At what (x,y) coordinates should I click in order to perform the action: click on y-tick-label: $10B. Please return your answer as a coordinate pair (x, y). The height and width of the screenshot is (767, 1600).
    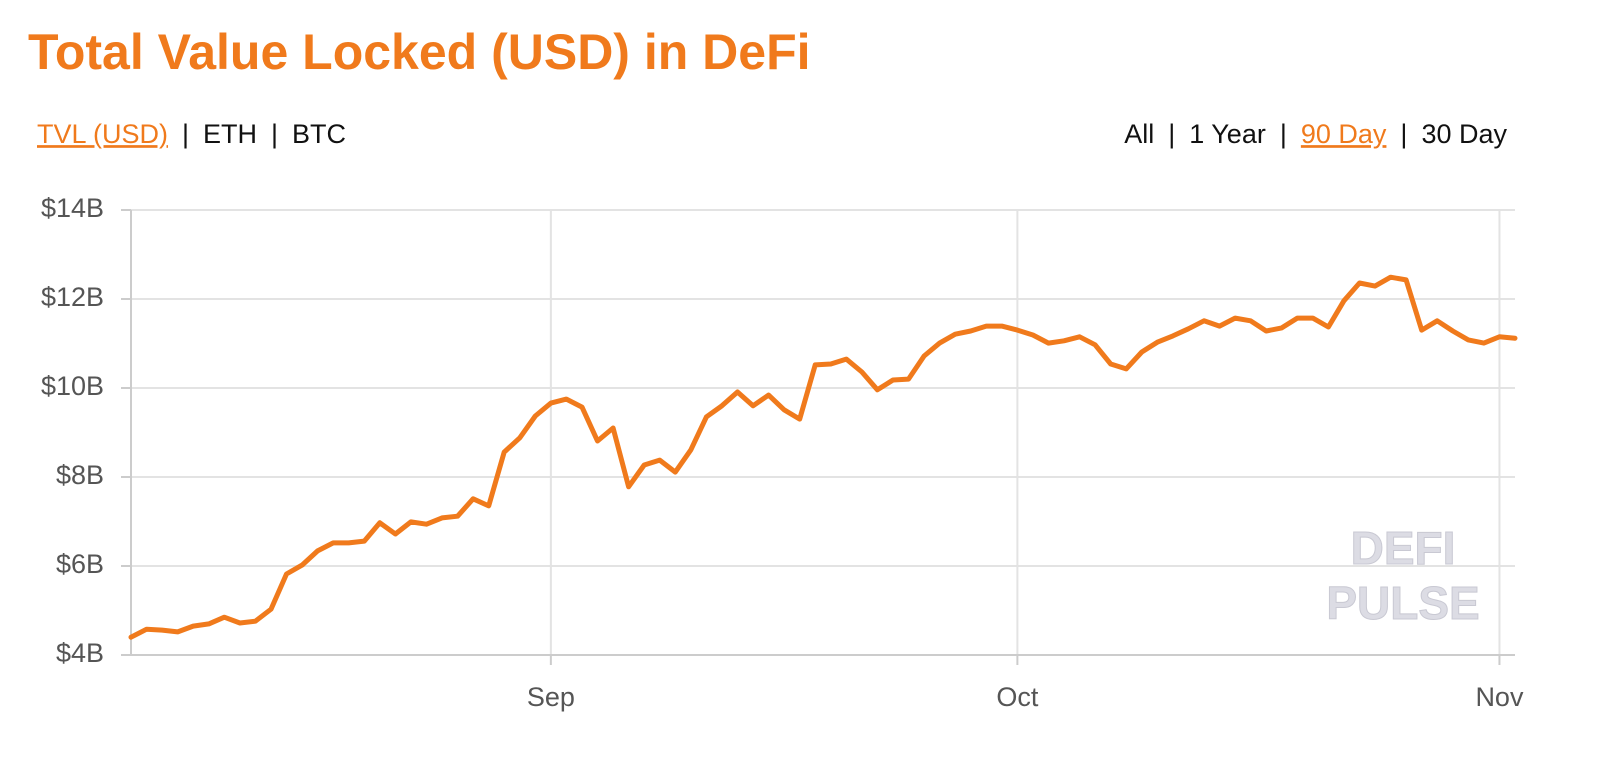
    Looking at the image, I should click on (72, 386).